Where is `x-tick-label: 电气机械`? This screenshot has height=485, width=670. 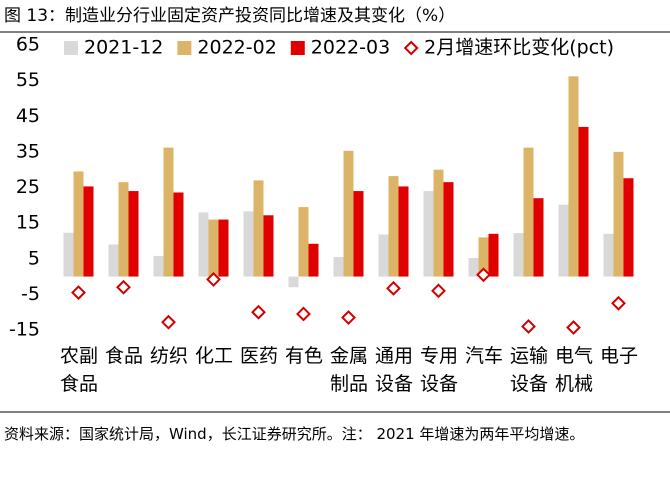 x-tick-label: 电气机械 is located at coordinates (574, 370).